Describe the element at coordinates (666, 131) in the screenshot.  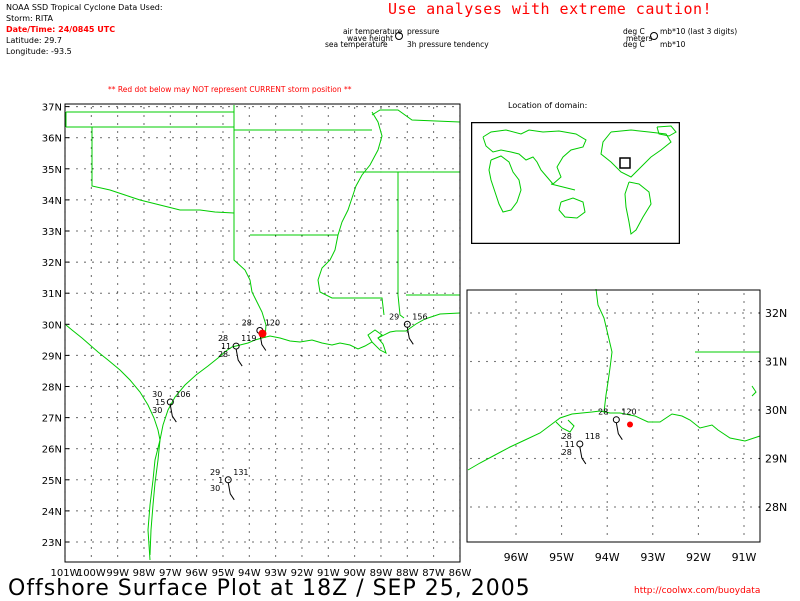
I see `inset-greenland` at that location.